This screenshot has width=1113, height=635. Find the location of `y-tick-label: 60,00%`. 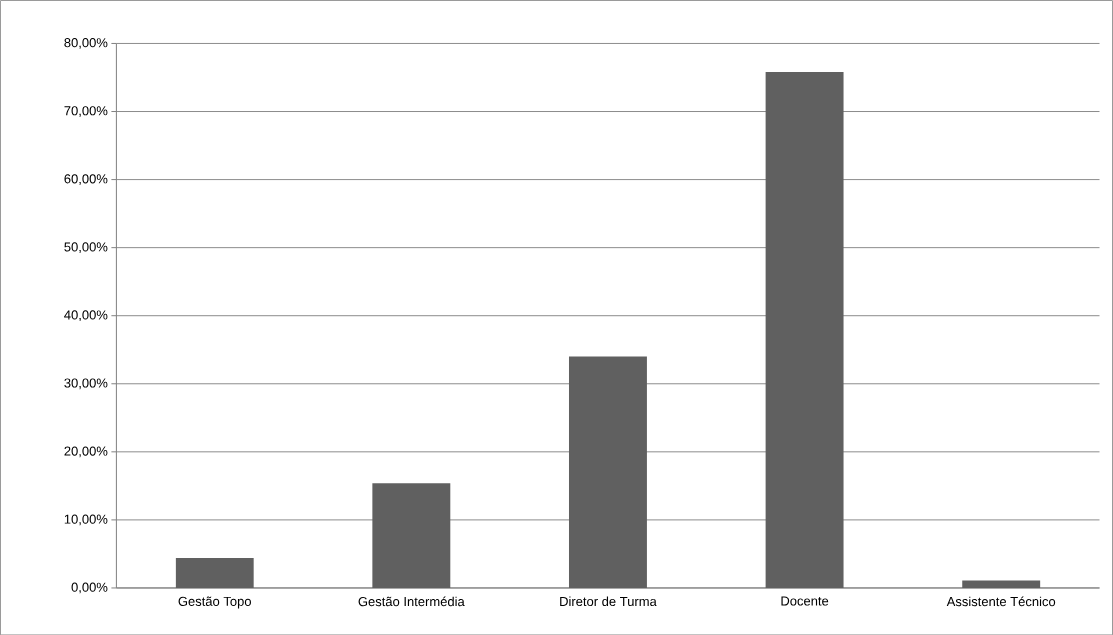

y-tick-label: 60,00% is located at coordinates (86, 179).